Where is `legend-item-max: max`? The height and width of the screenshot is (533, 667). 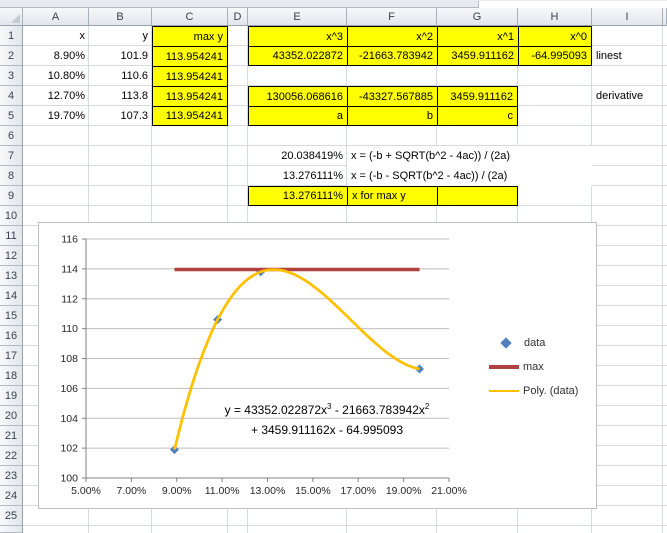 legend-item-max: max is located at coordinates (541, 367).